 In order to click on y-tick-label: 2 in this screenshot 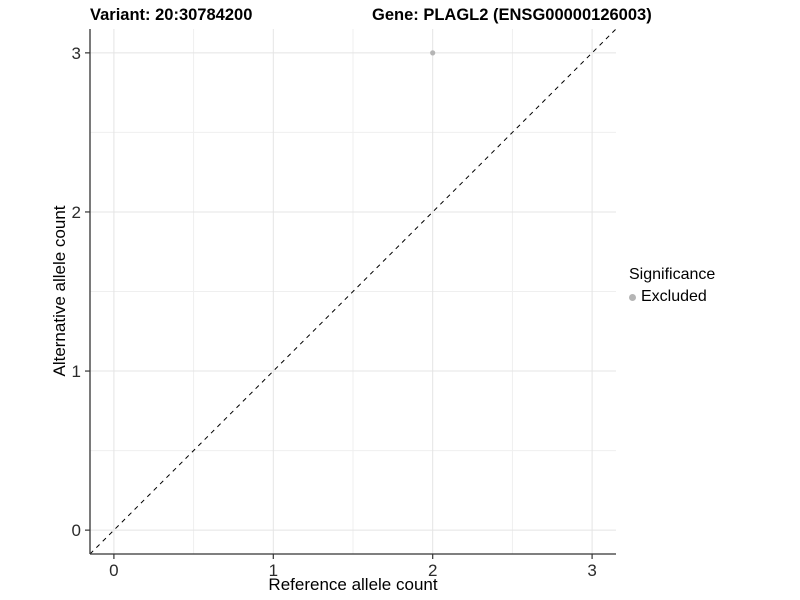, I will do `click(76, 212)`.